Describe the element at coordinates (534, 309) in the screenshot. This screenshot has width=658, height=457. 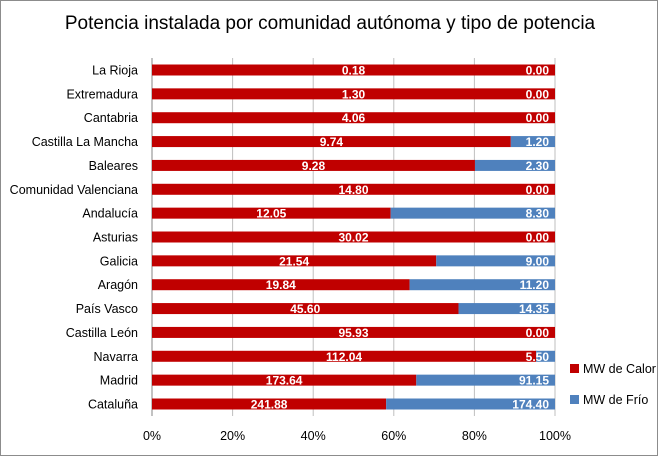
I see `data-label-frio: 14.35` at that location.